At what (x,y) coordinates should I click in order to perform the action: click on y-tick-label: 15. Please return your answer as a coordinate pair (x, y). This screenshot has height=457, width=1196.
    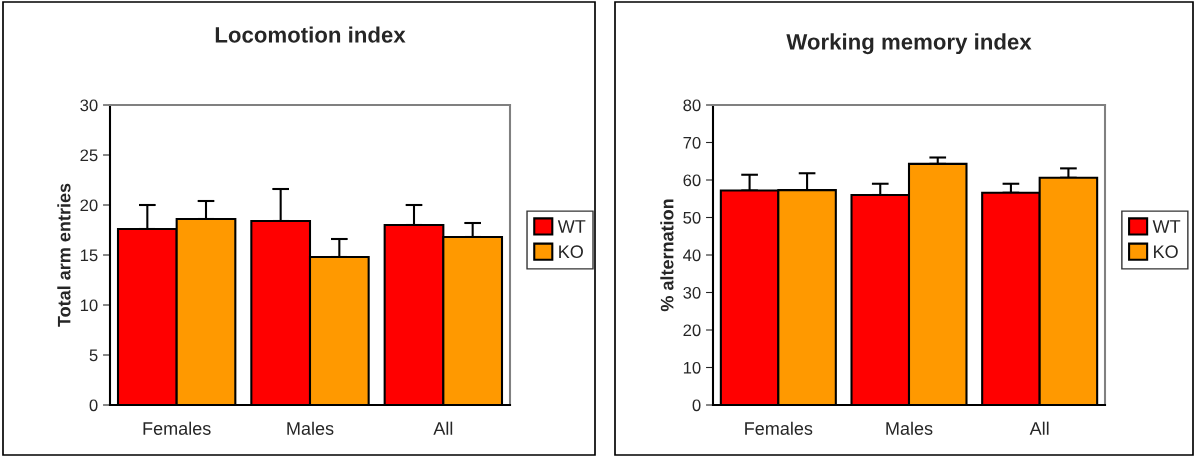
    Looking at the image, I should click on (89, 255).